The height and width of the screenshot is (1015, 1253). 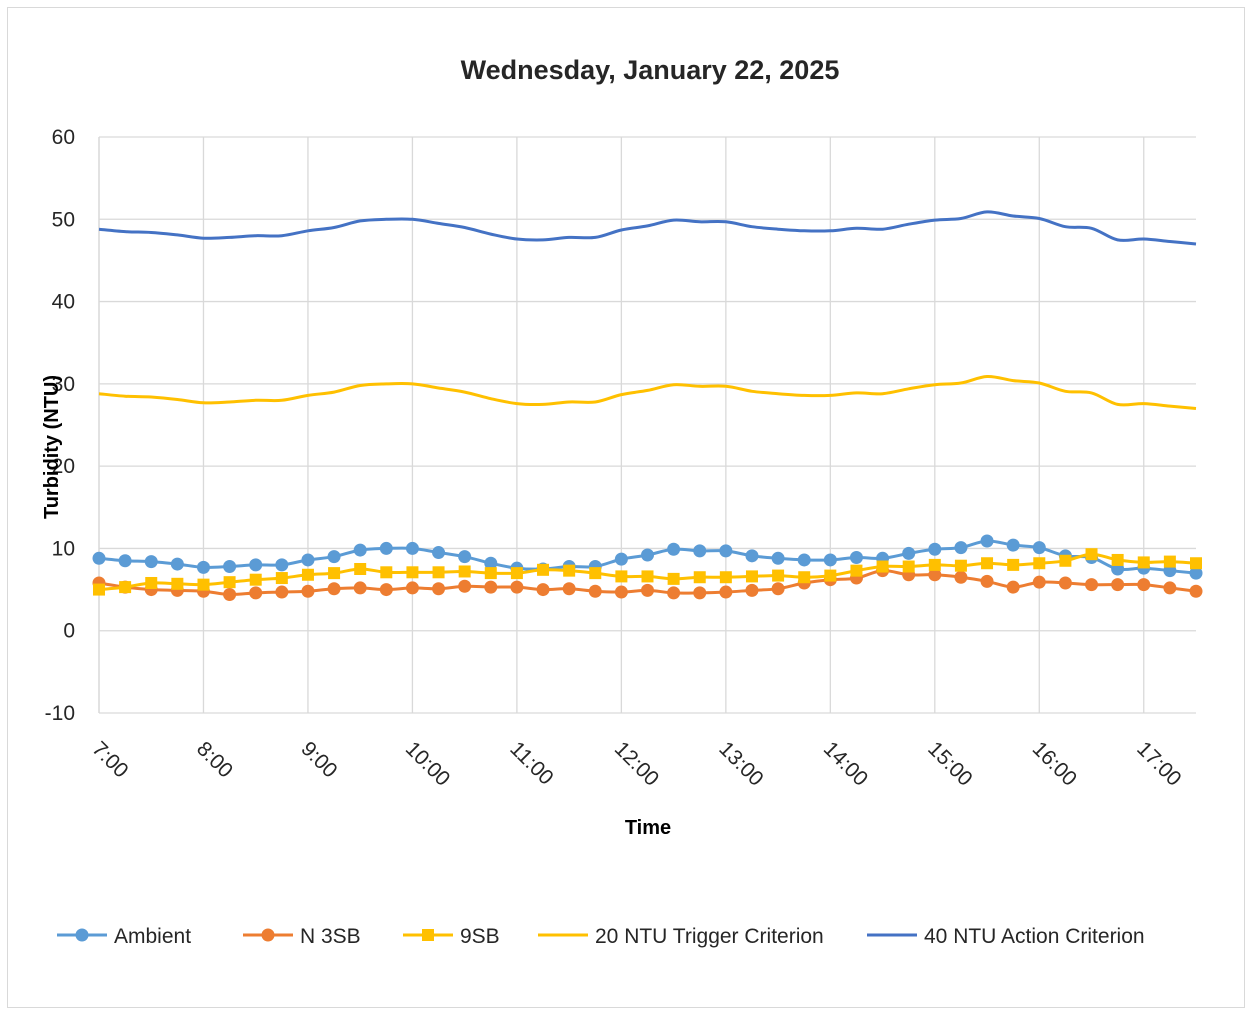 What do you see at coordinates (845, 763) in the screenshot?
I see `x-tick-label: 14:00` at bounding box center [845, 763].